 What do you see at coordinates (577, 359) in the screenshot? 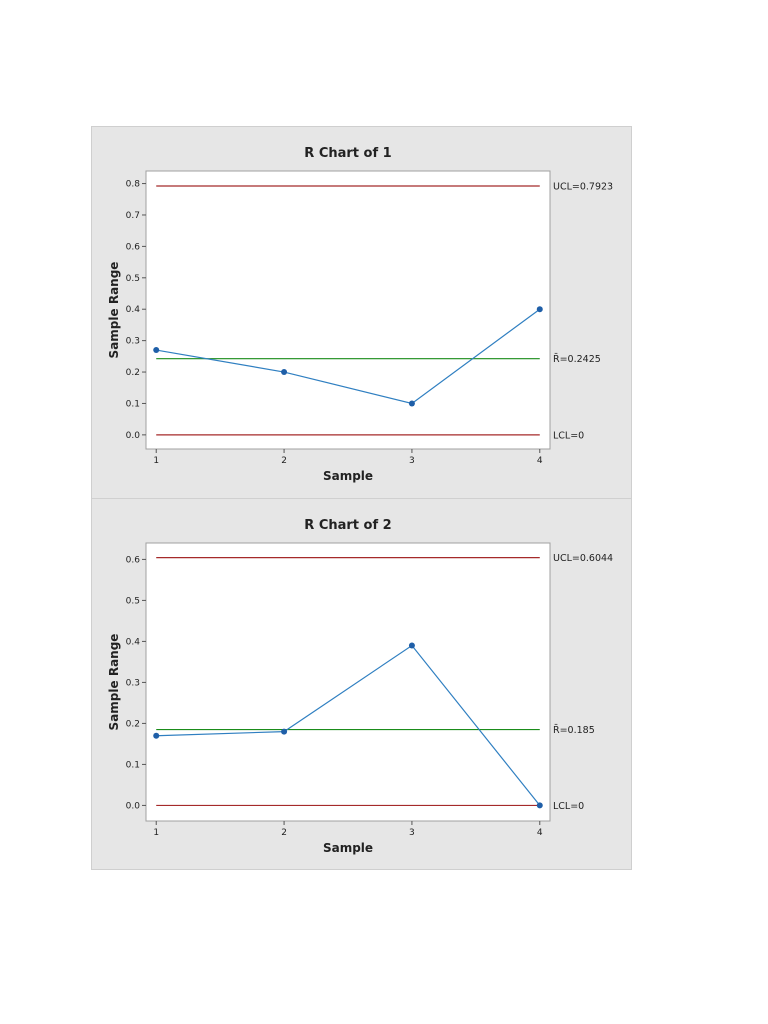
I see `center-label: R̄=0.2425` at bounding box center [577, 359].